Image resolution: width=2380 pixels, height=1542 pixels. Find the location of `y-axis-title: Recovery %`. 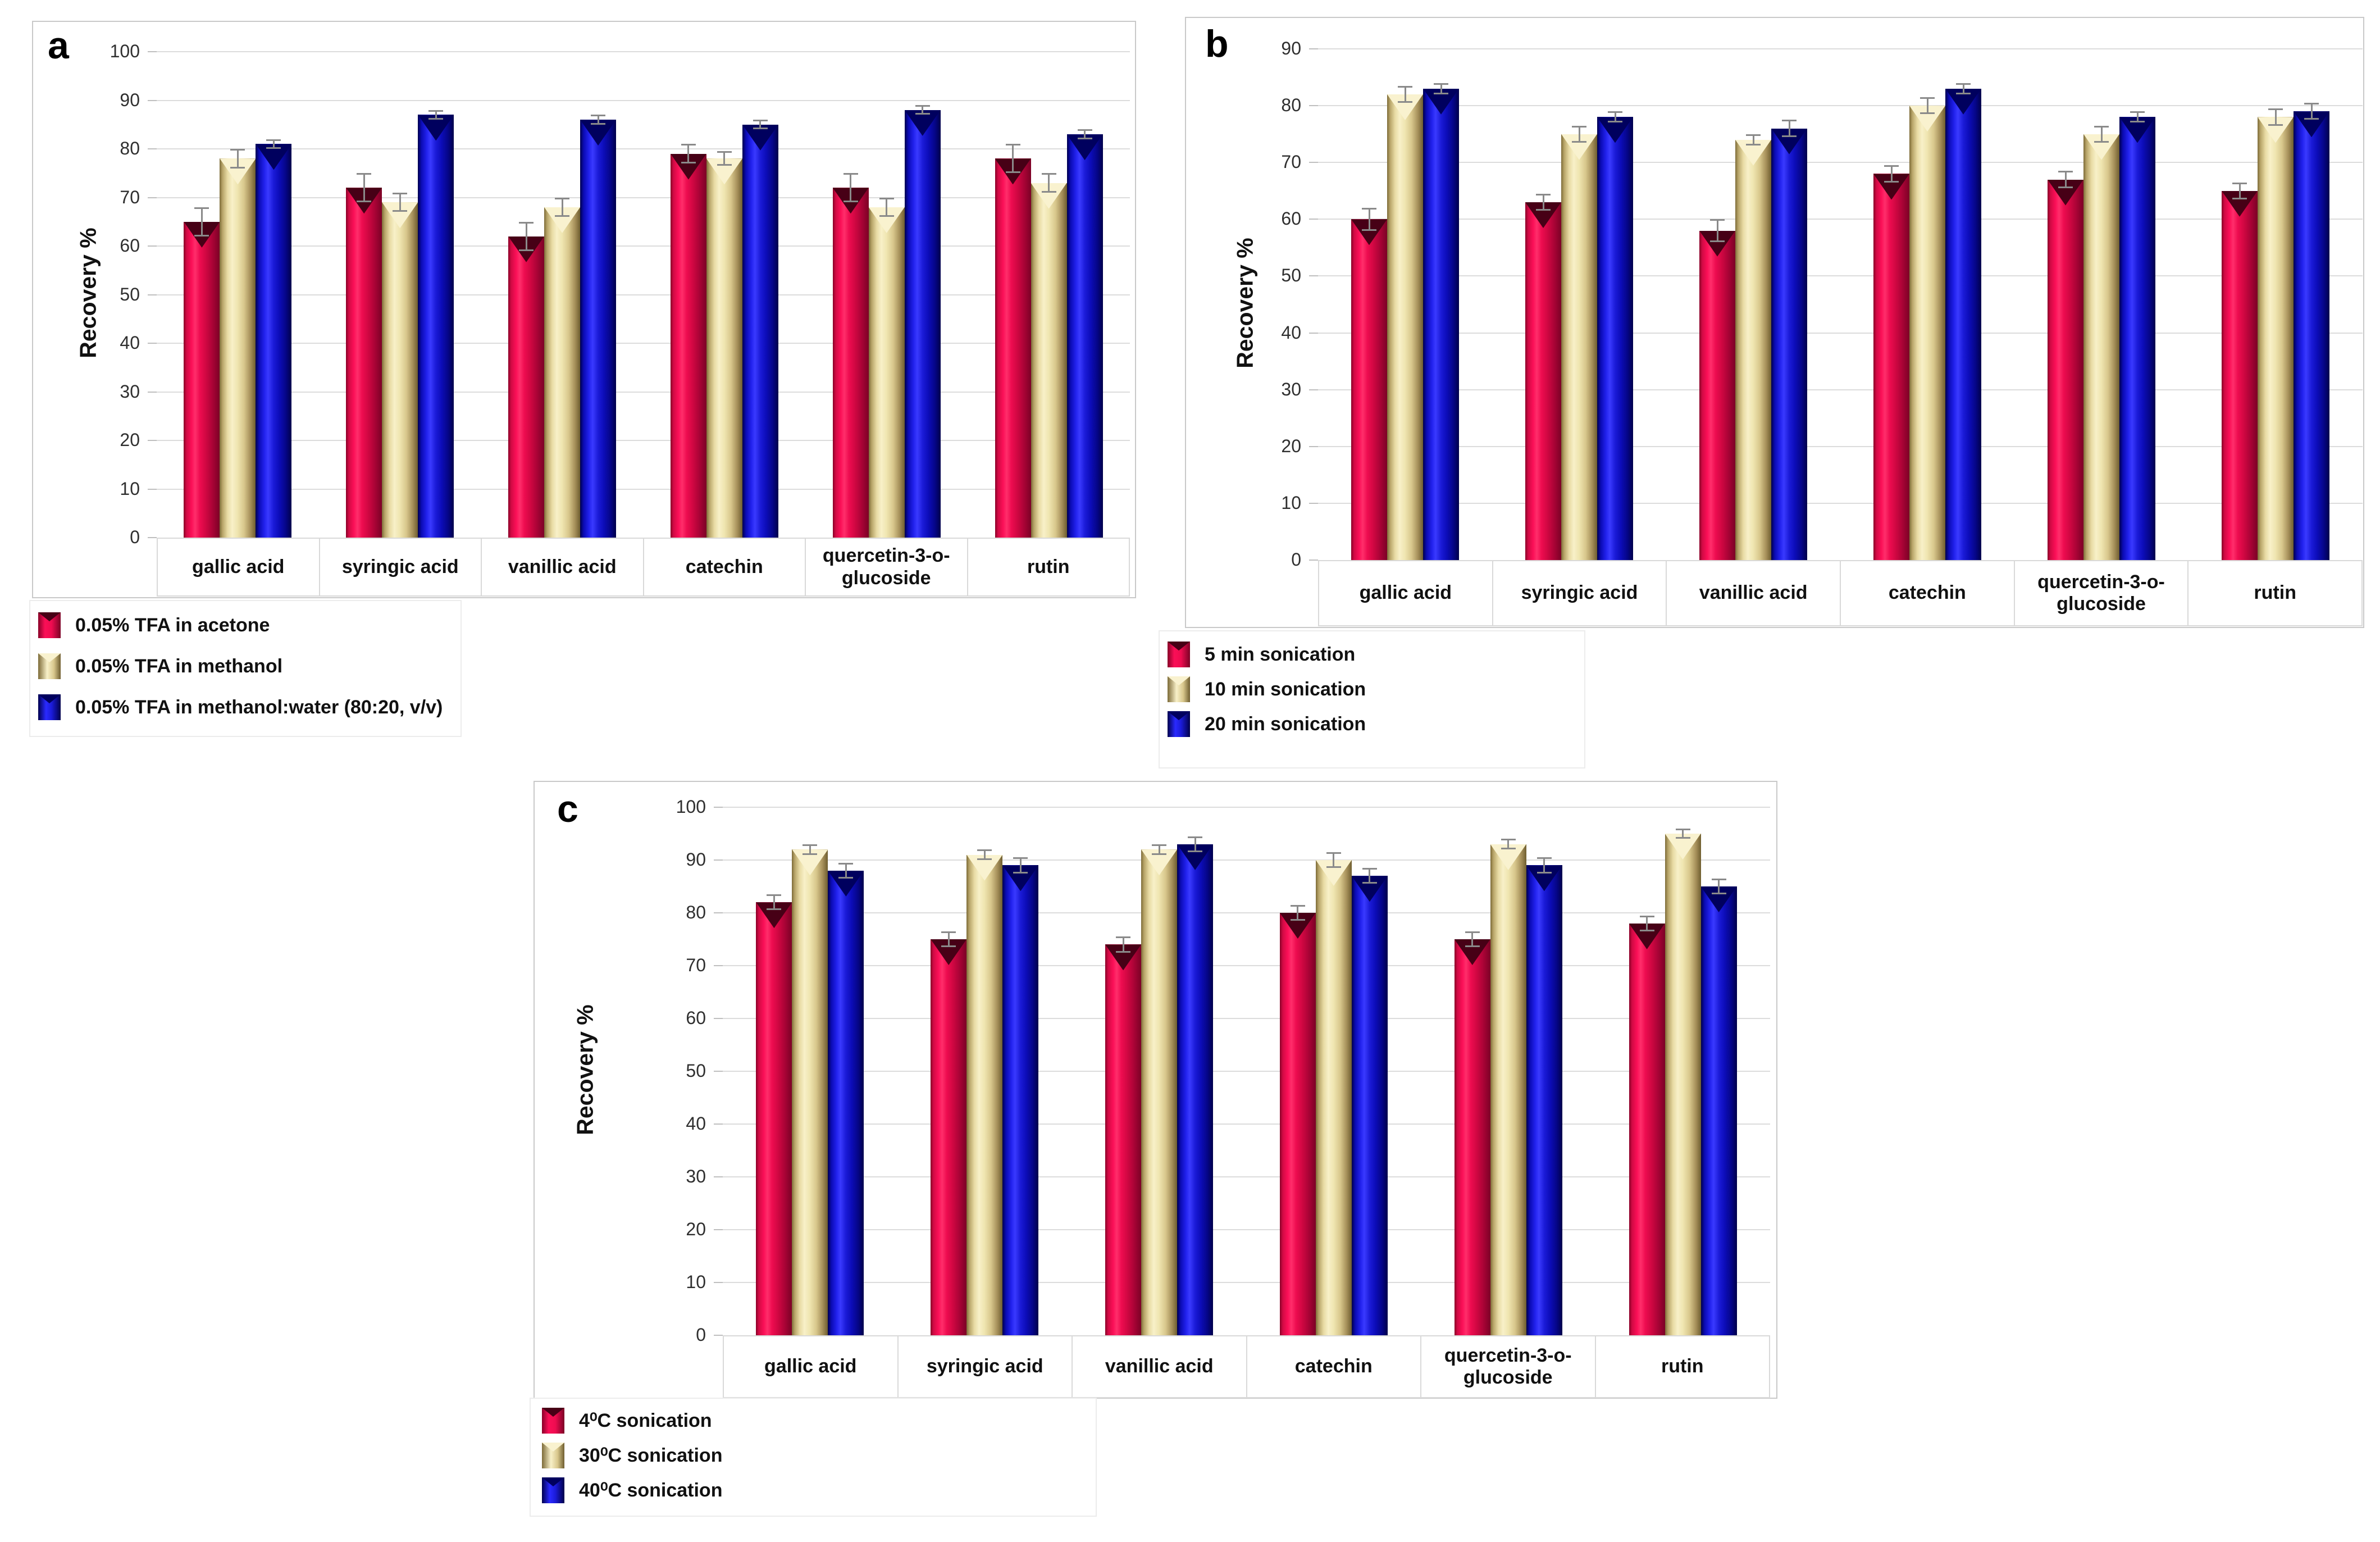

y-axis-title: Recovery % is located at coordinates (585, 1069).